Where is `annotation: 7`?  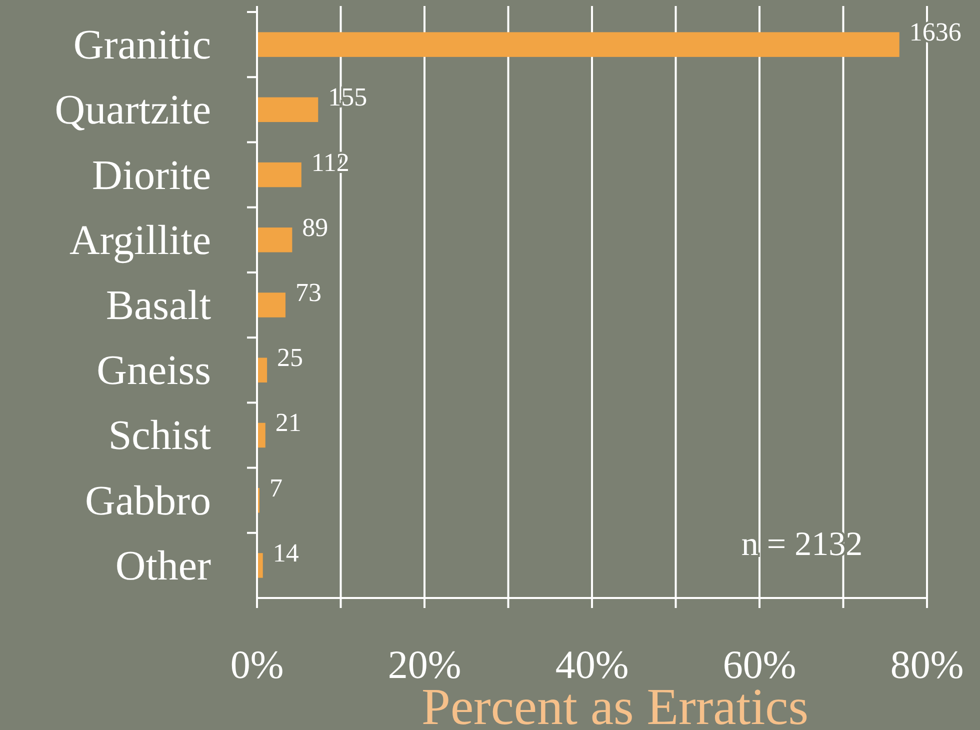
annotation: 7 is located at coordinates (276, 487).